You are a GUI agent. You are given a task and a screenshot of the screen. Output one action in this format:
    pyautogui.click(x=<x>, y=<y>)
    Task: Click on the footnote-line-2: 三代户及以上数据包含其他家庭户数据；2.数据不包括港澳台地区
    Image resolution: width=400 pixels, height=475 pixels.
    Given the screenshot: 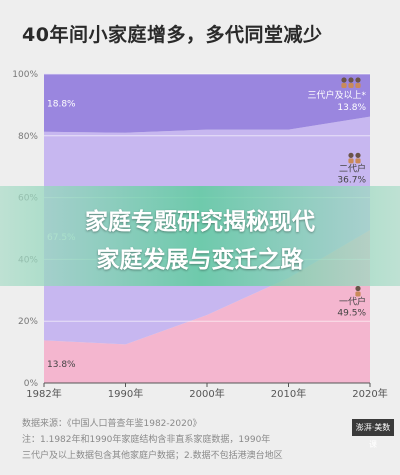 What is the action you would take?
    pyautogui.click(x=152, y=456)
    